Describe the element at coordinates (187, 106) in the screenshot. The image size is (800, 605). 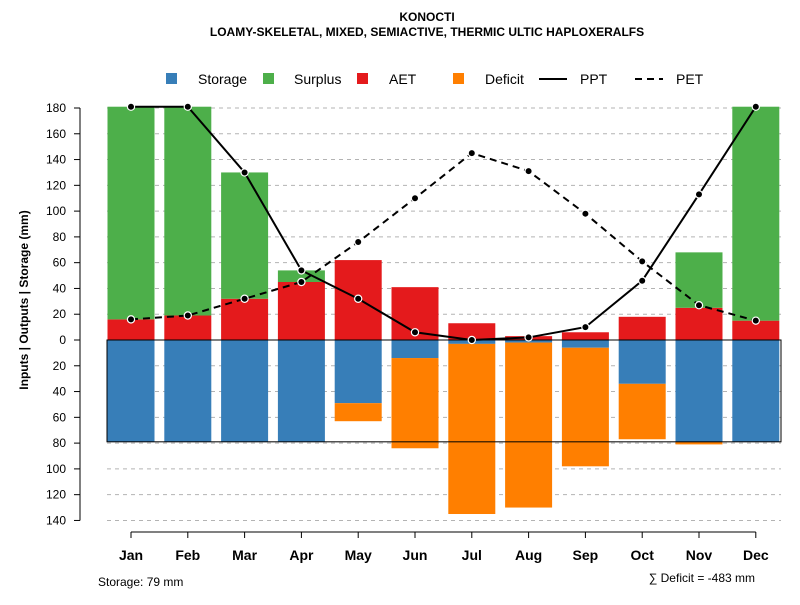
I see `ppt-point-feb` at that location.